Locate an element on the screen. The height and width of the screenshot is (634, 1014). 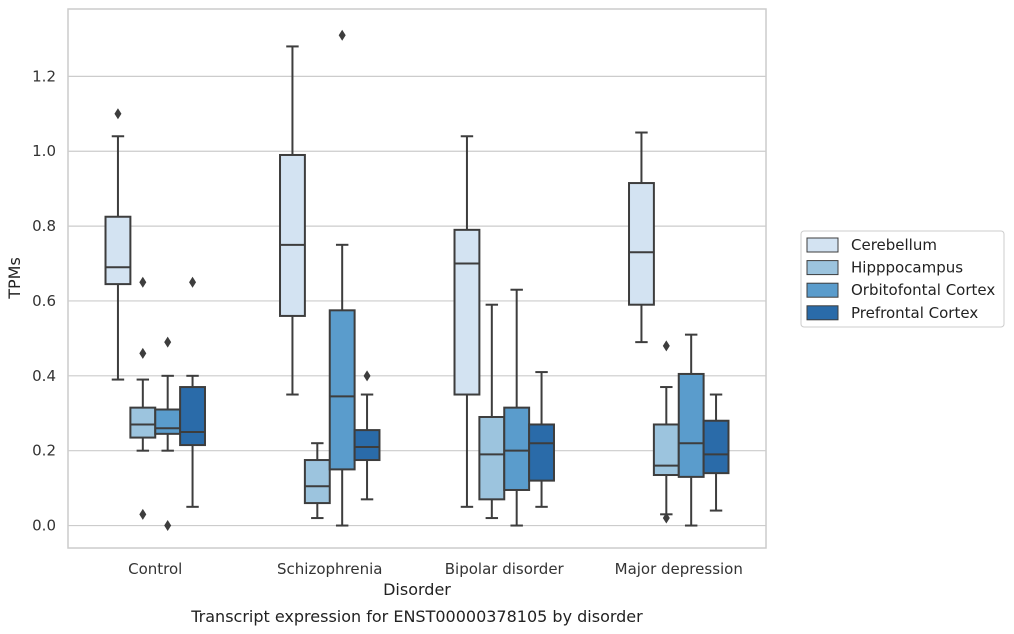
legend-item: Prefrontal Cortex is located at coordinates (892, 313).